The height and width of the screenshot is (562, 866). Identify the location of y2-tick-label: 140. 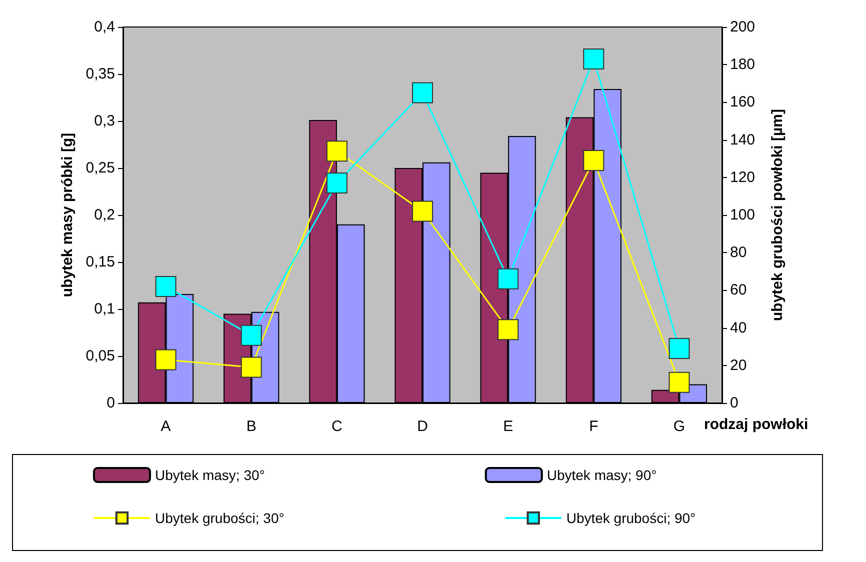
(743, 139).